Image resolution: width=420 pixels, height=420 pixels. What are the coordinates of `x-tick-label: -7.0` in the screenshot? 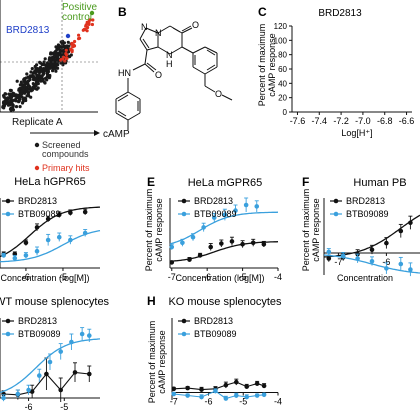 It's located at (363, 121).